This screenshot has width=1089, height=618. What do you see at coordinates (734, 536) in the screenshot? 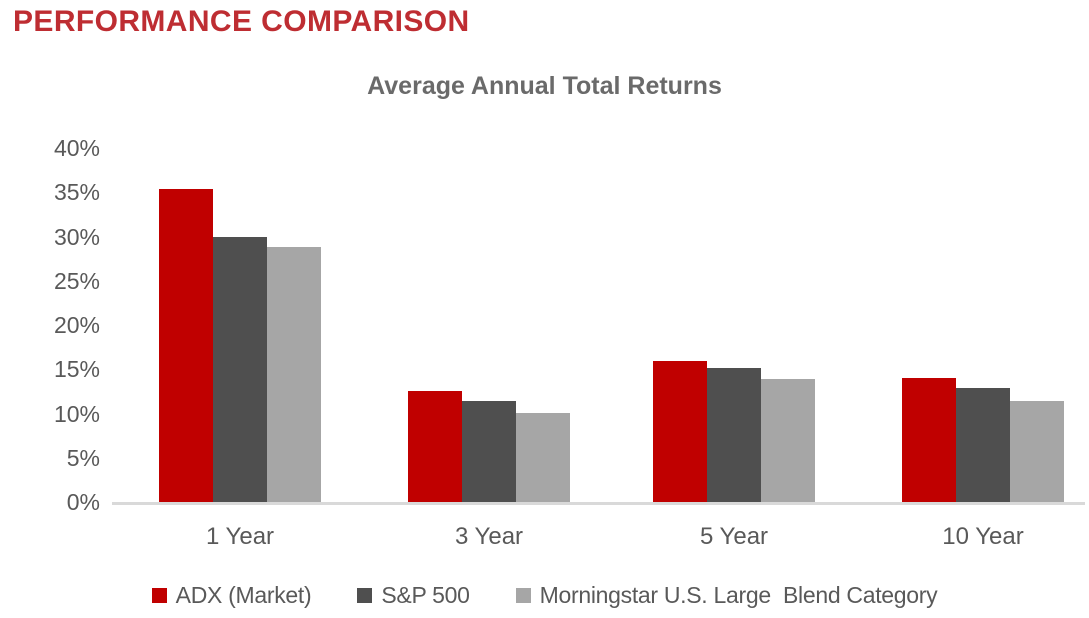
I see `x-axis-label-5-year: 5 Year` at bounding box center [734, 536].